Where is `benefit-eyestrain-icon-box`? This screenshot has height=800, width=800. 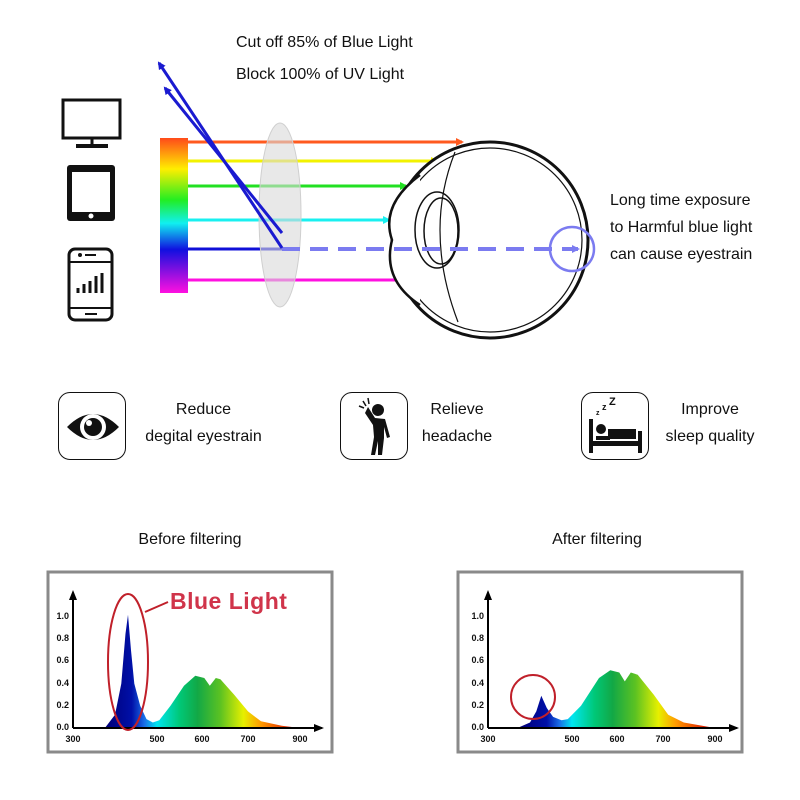 benefit-eyestrain-icon-box is located at coordinates (92, 426).